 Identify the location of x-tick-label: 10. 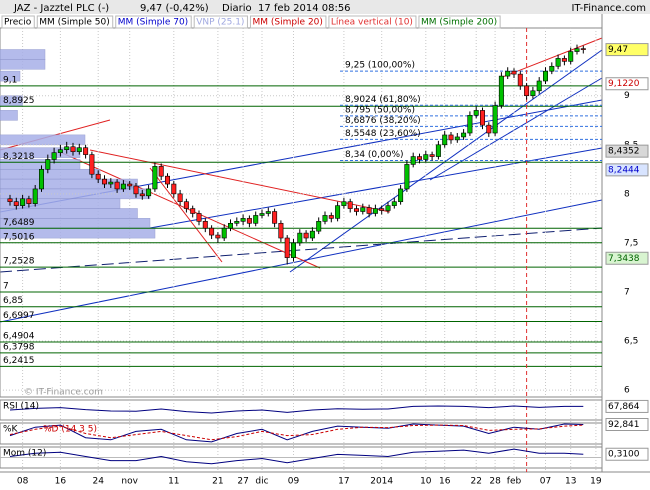
(426, 482).